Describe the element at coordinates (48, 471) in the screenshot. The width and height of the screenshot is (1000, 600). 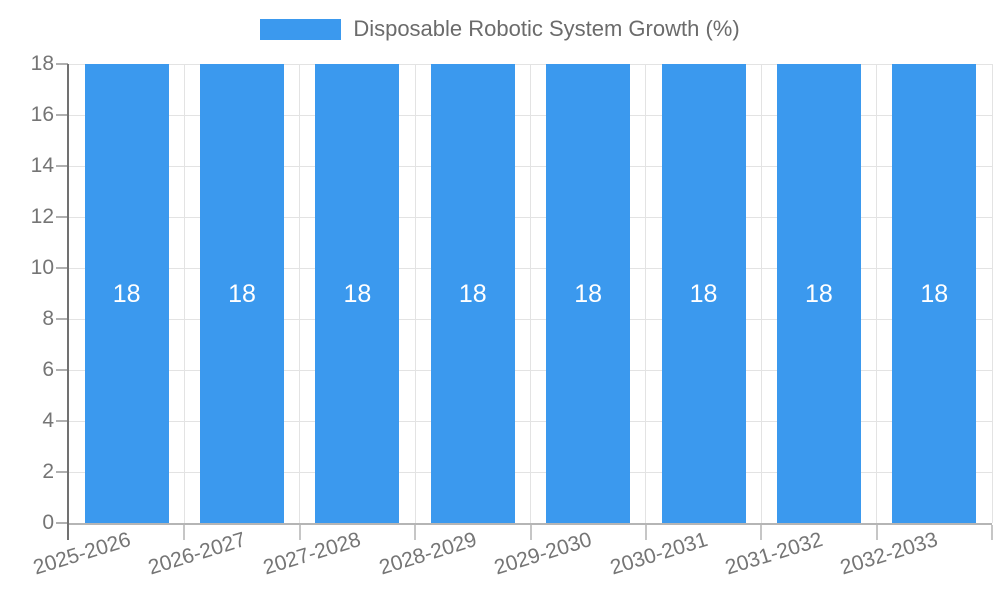
I see `y-axis-tick-label: 2` at that location.